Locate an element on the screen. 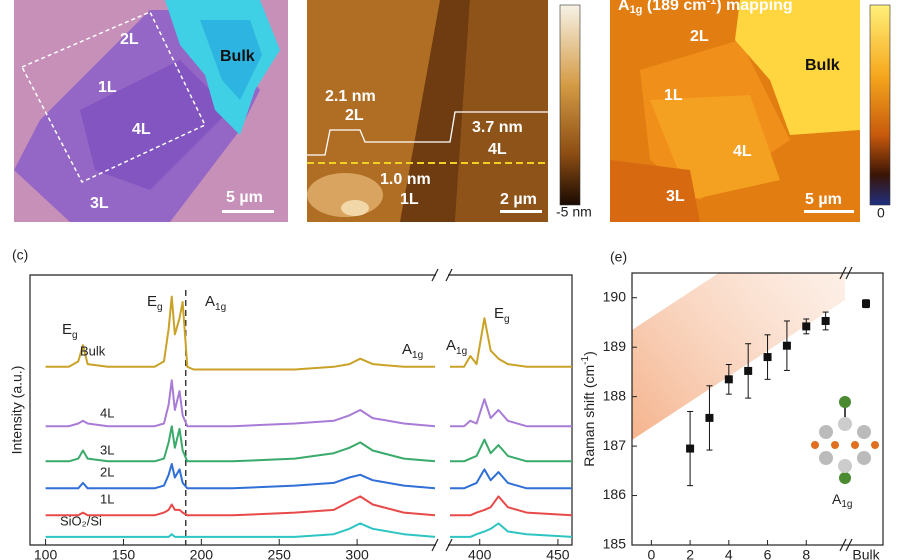 The width and height of the screenshot is (911, 560). raman-map is located at coordinates (735, 111).